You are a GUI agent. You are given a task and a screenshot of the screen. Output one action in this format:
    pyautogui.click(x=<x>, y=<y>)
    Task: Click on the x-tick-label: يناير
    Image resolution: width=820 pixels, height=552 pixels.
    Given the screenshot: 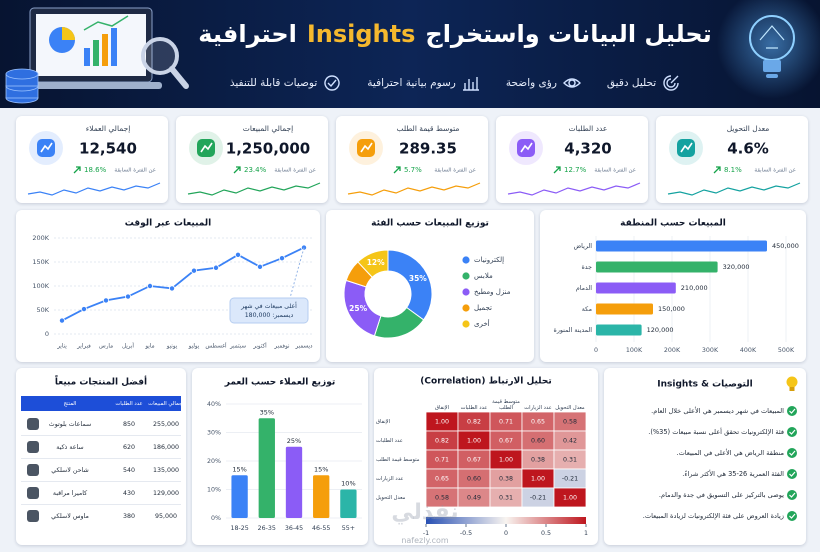 What is the action you would take?
    pyautogui.click(x=61, y=347)
    